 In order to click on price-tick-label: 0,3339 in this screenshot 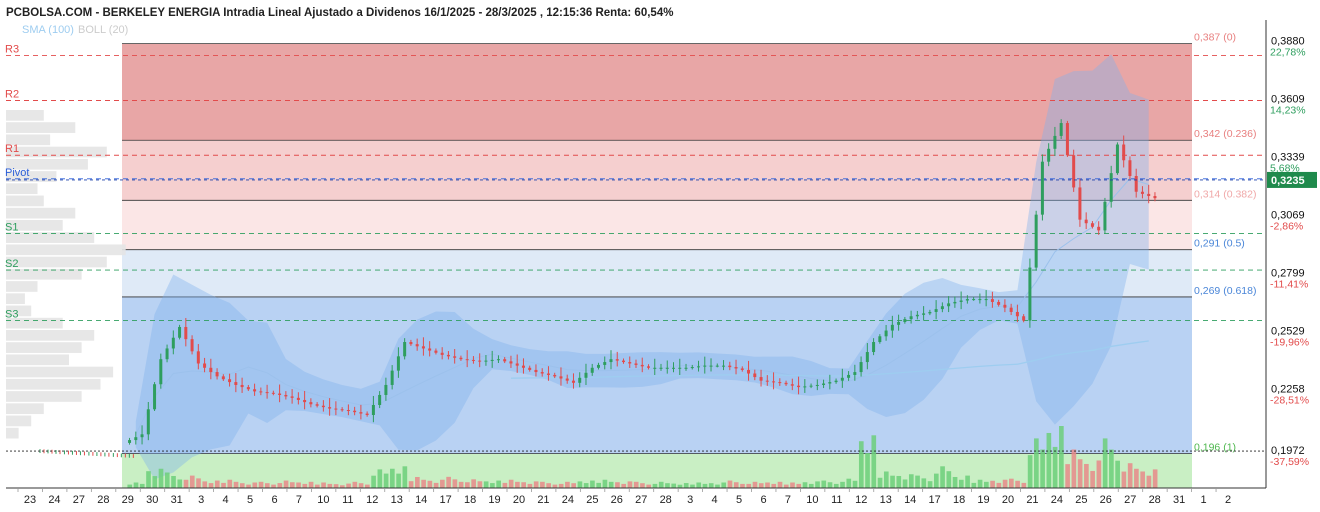, I will do `click(1288, 158)`.